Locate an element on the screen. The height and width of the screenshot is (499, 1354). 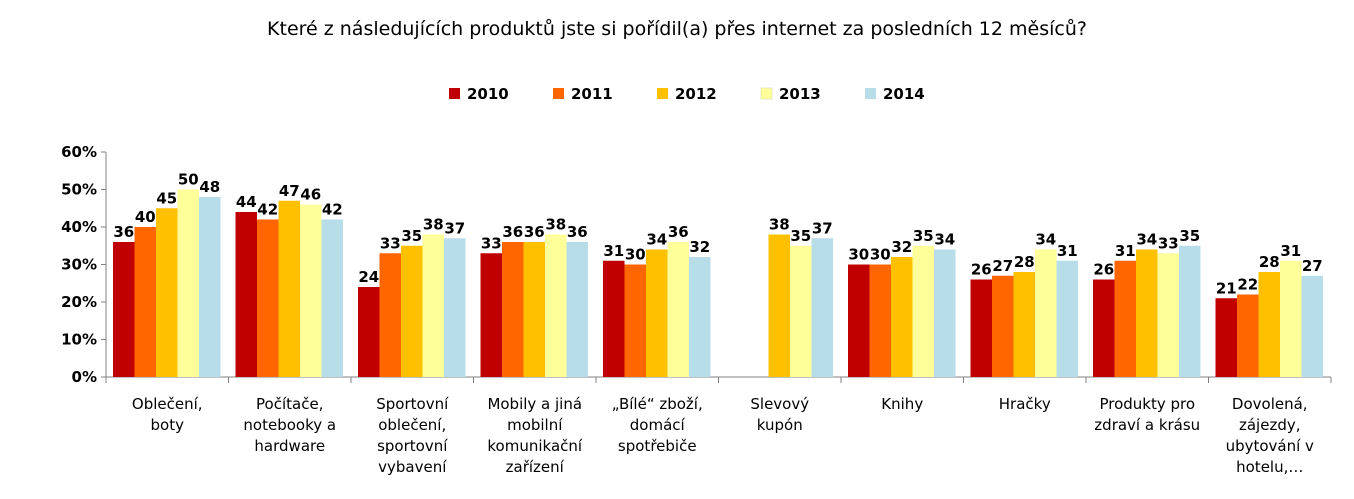
y-tick-label: 20% is located at coordinates (79, 302).